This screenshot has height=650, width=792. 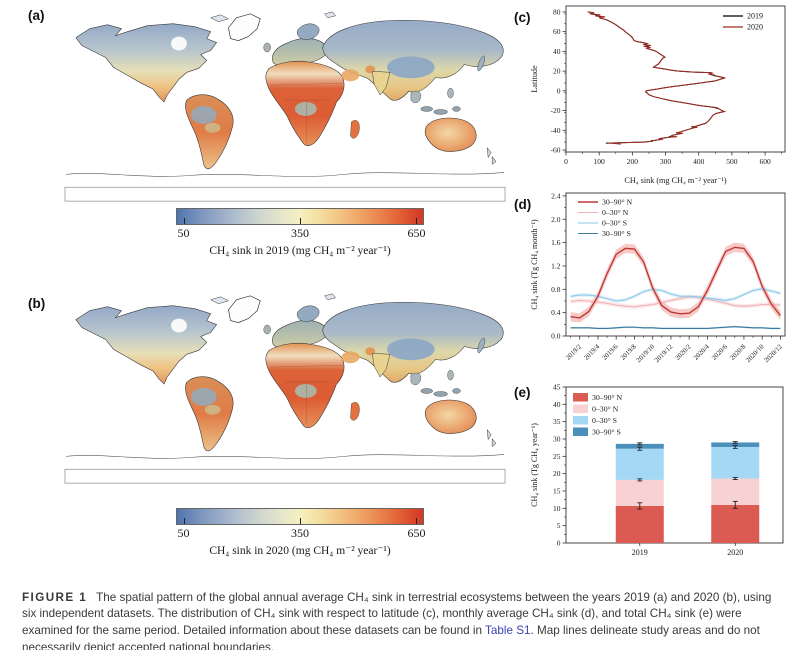 What do you see at coordinates (606, 431) in the screenshot?
I see `svg-text: 30–90° S` at bounding box center [606, 431].